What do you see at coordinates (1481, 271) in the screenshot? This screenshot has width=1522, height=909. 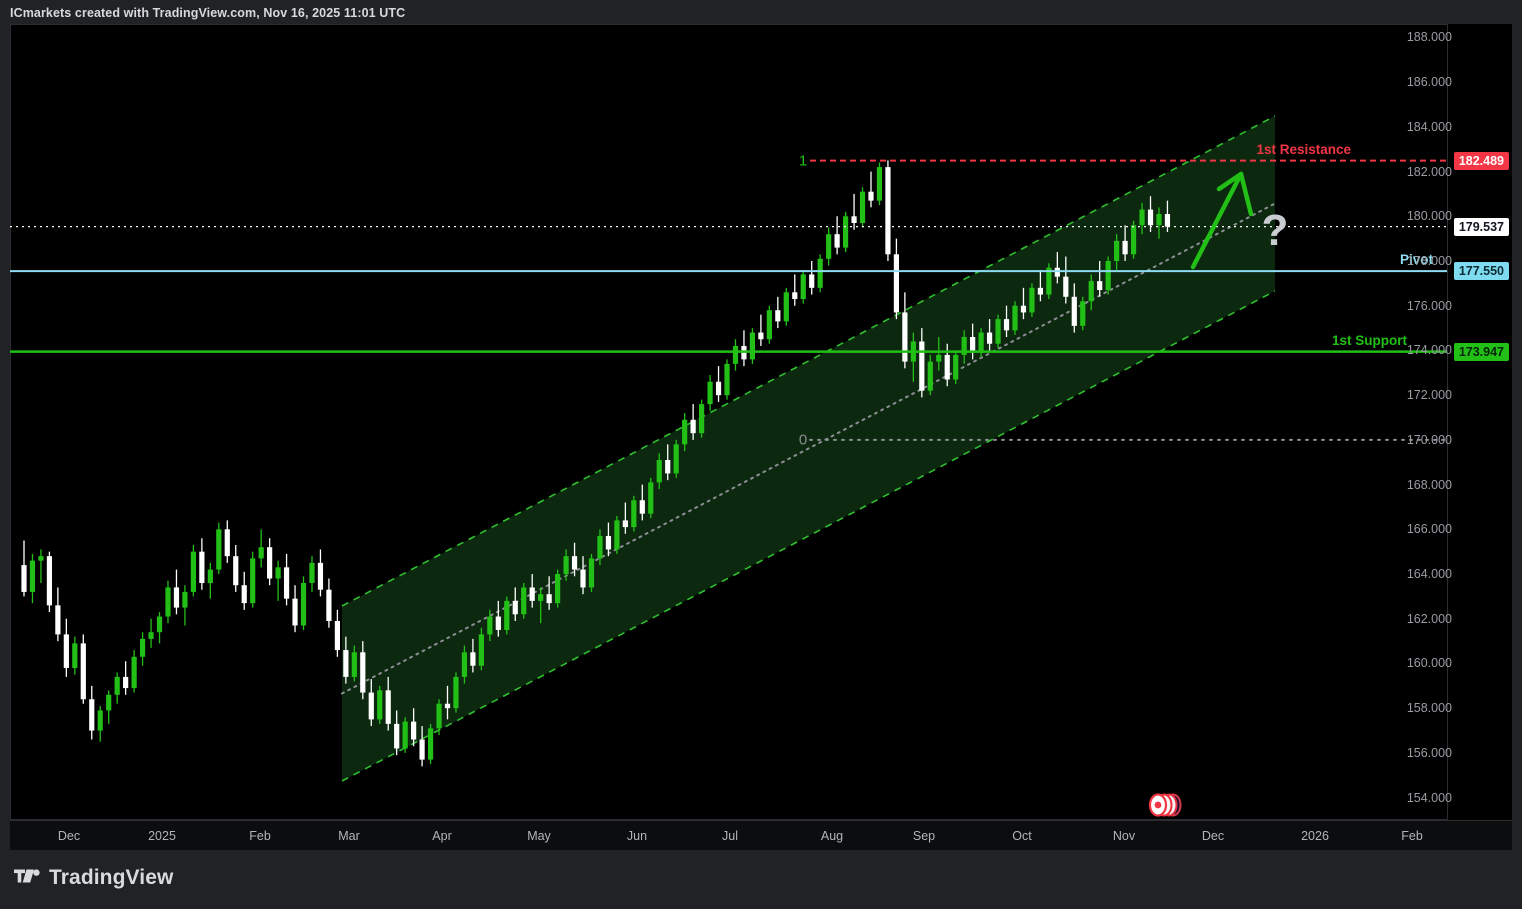 I see `price-tag-piv: 177.550` at bounding box center [1481, 271].